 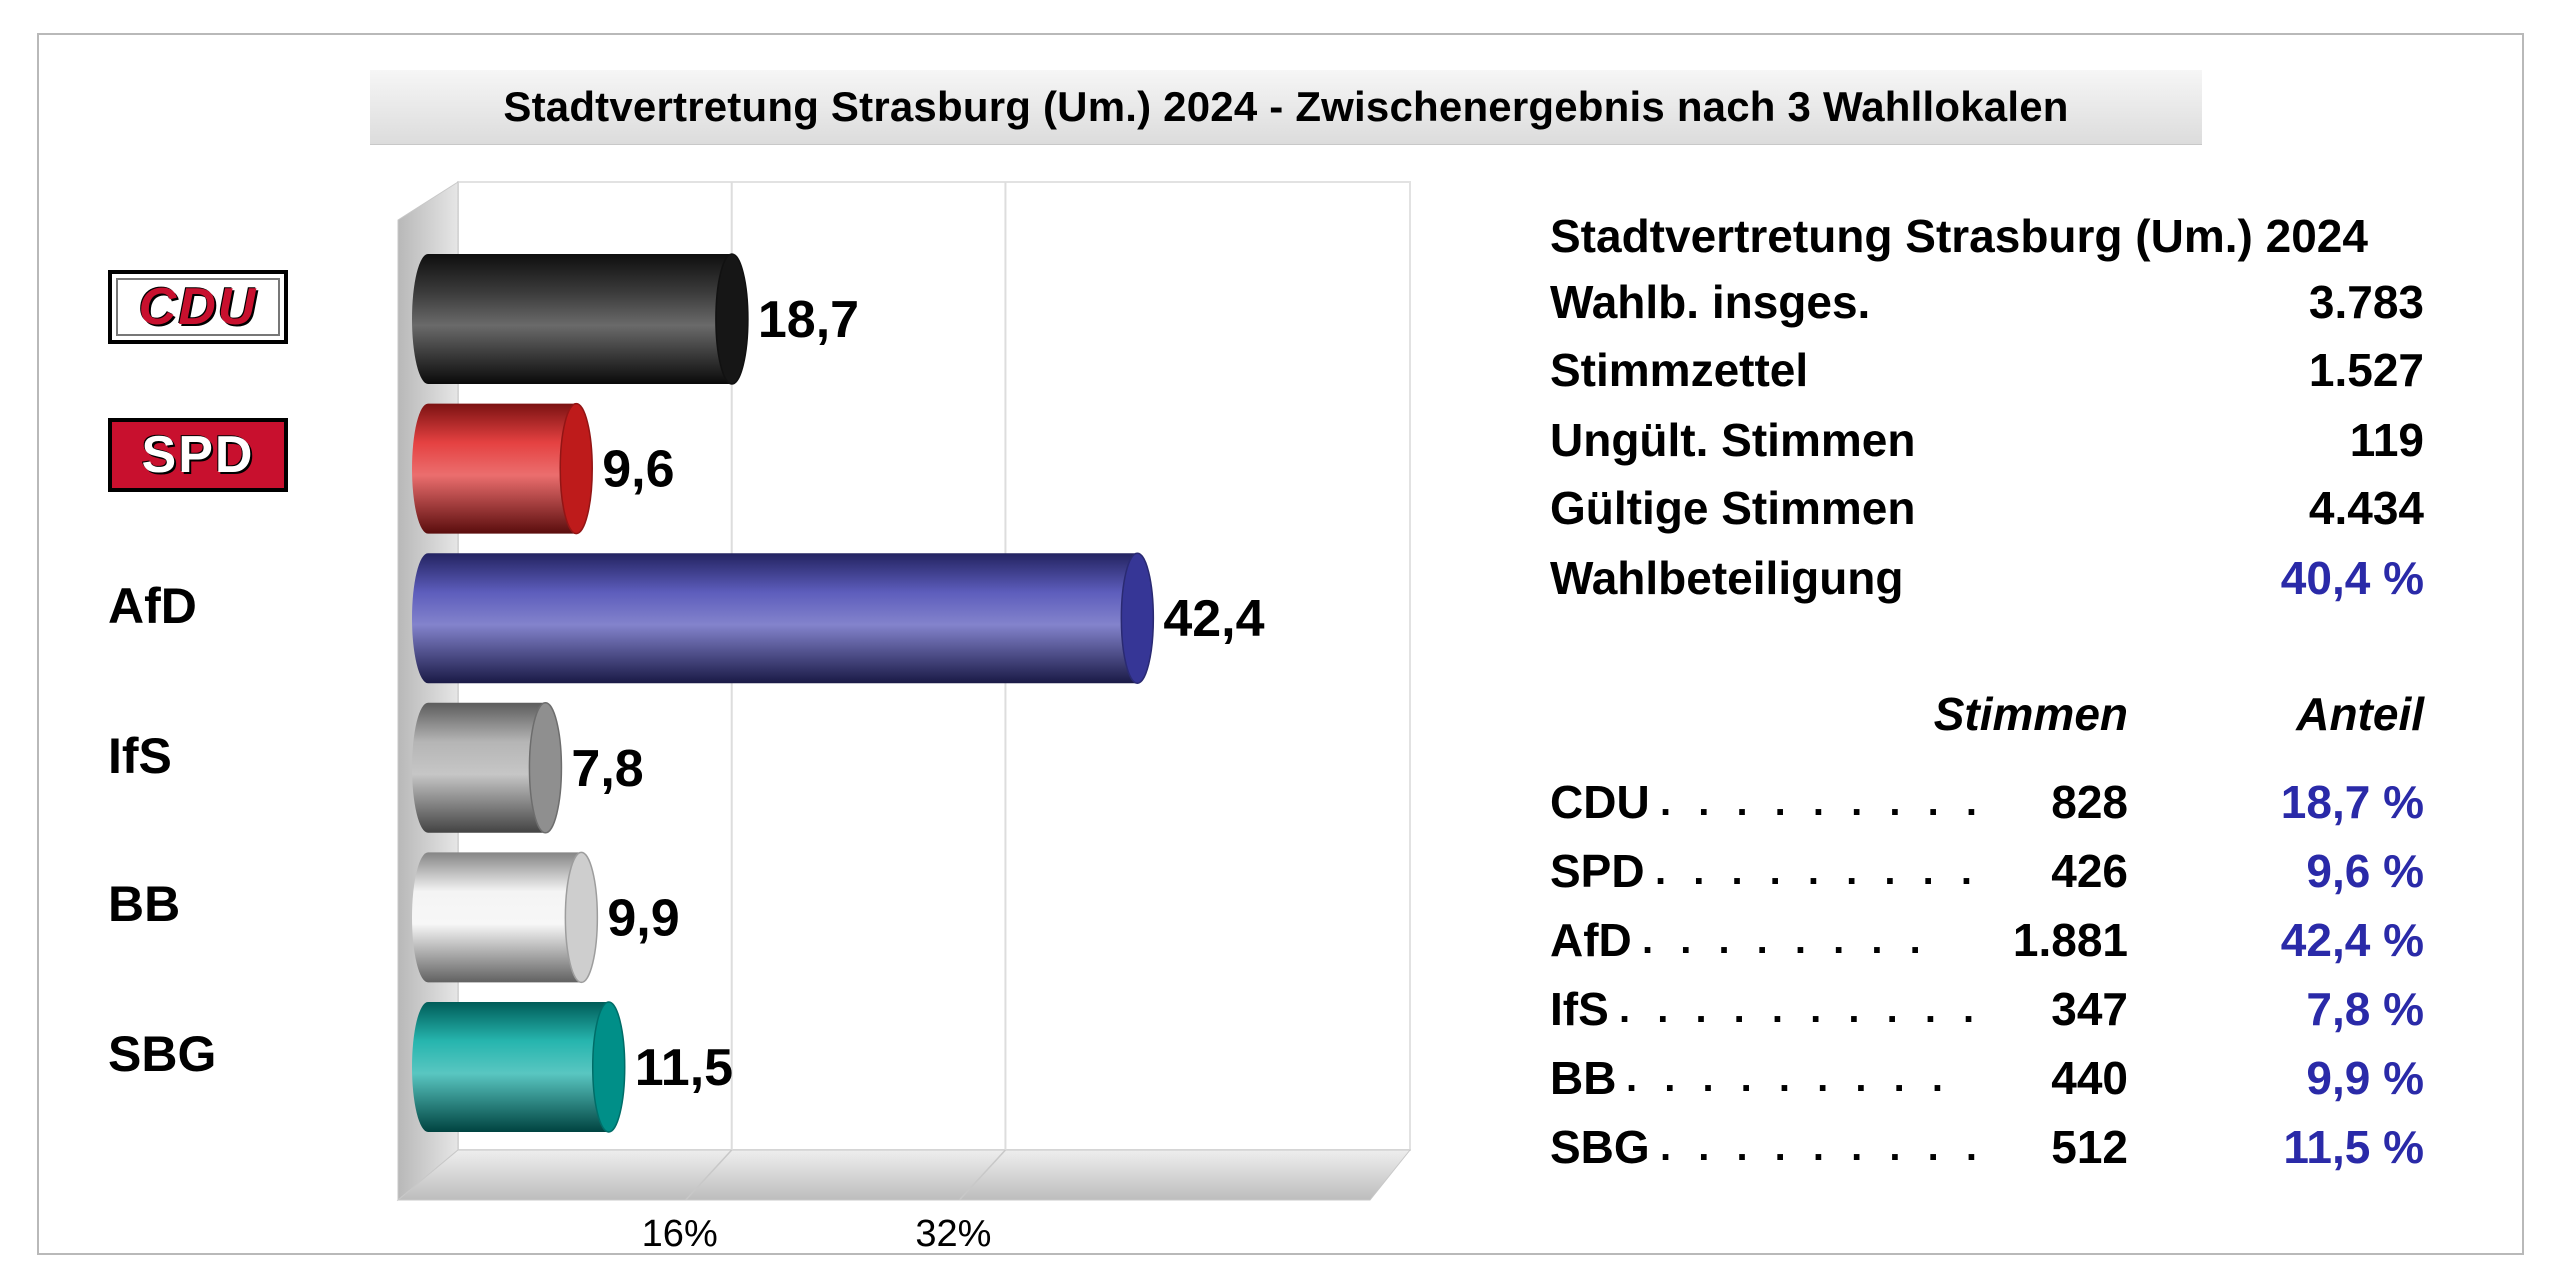 I want to click on spd-logo: SPD, so click(x=198, y=455).